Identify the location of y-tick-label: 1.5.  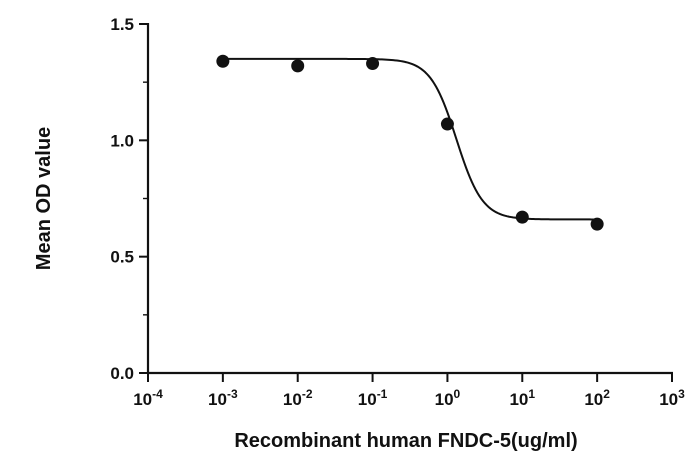
(122, 24).